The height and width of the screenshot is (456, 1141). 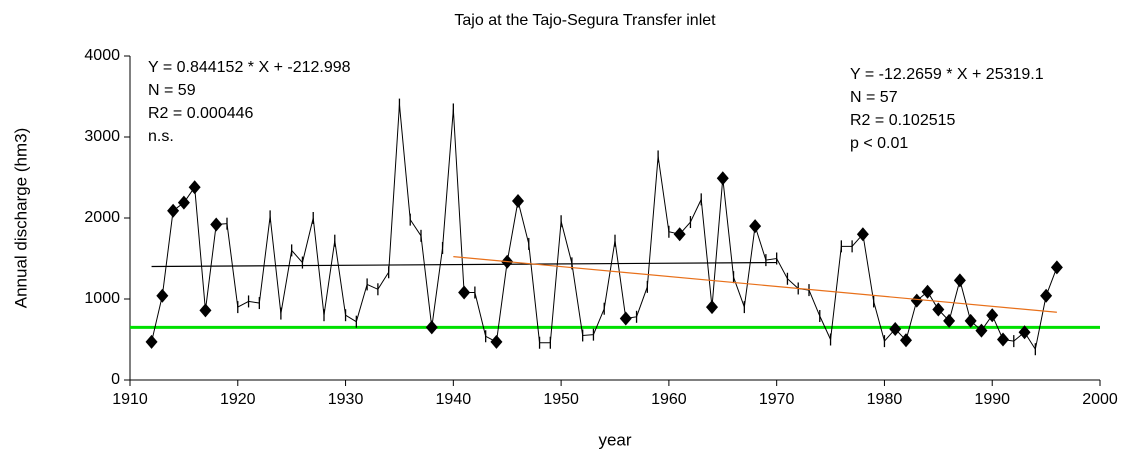 What do you see at coordinates (130, 399) in the screenshot?
I see `x-tick-label: 1910` at bounding box center [130, 399].